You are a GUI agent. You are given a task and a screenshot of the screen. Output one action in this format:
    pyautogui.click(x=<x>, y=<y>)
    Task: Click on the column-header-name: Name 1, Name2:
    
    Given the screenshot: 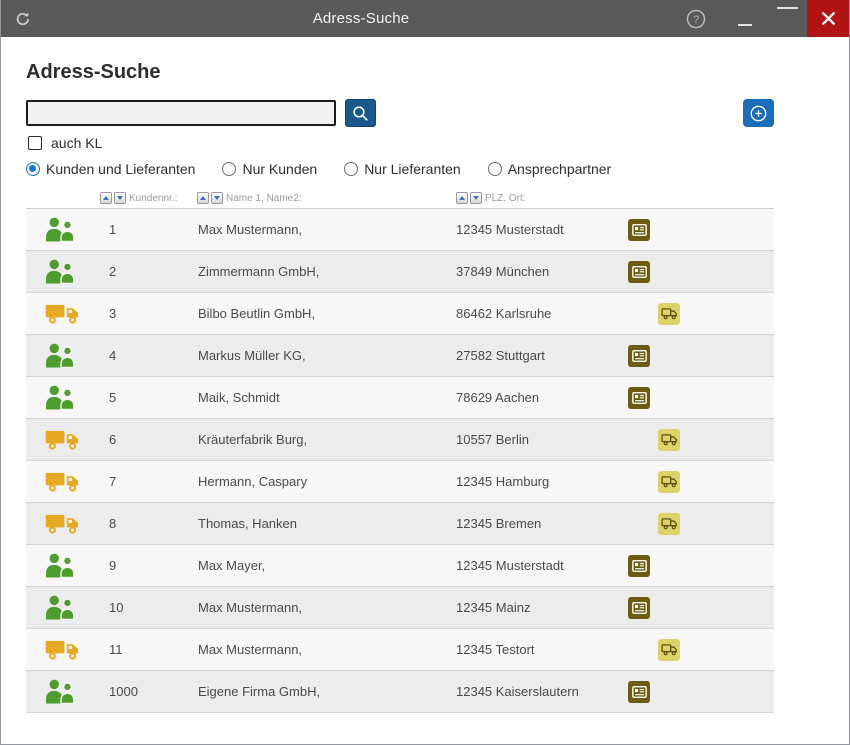 What is the action you would take?
    pyautogui.click(x=249, y=198)
    